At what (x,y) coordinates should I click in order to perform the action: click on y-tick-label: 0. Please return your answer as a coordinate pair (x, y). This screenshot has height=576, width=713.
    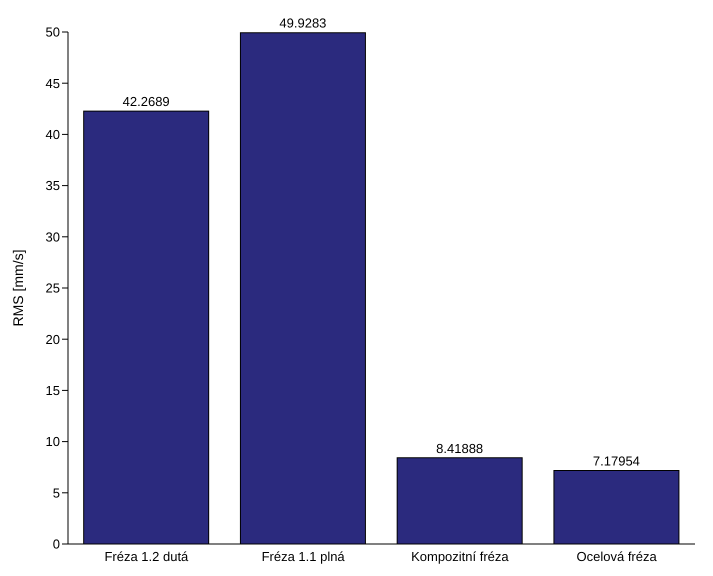
    Looking at the image, I should click on (56, 544).